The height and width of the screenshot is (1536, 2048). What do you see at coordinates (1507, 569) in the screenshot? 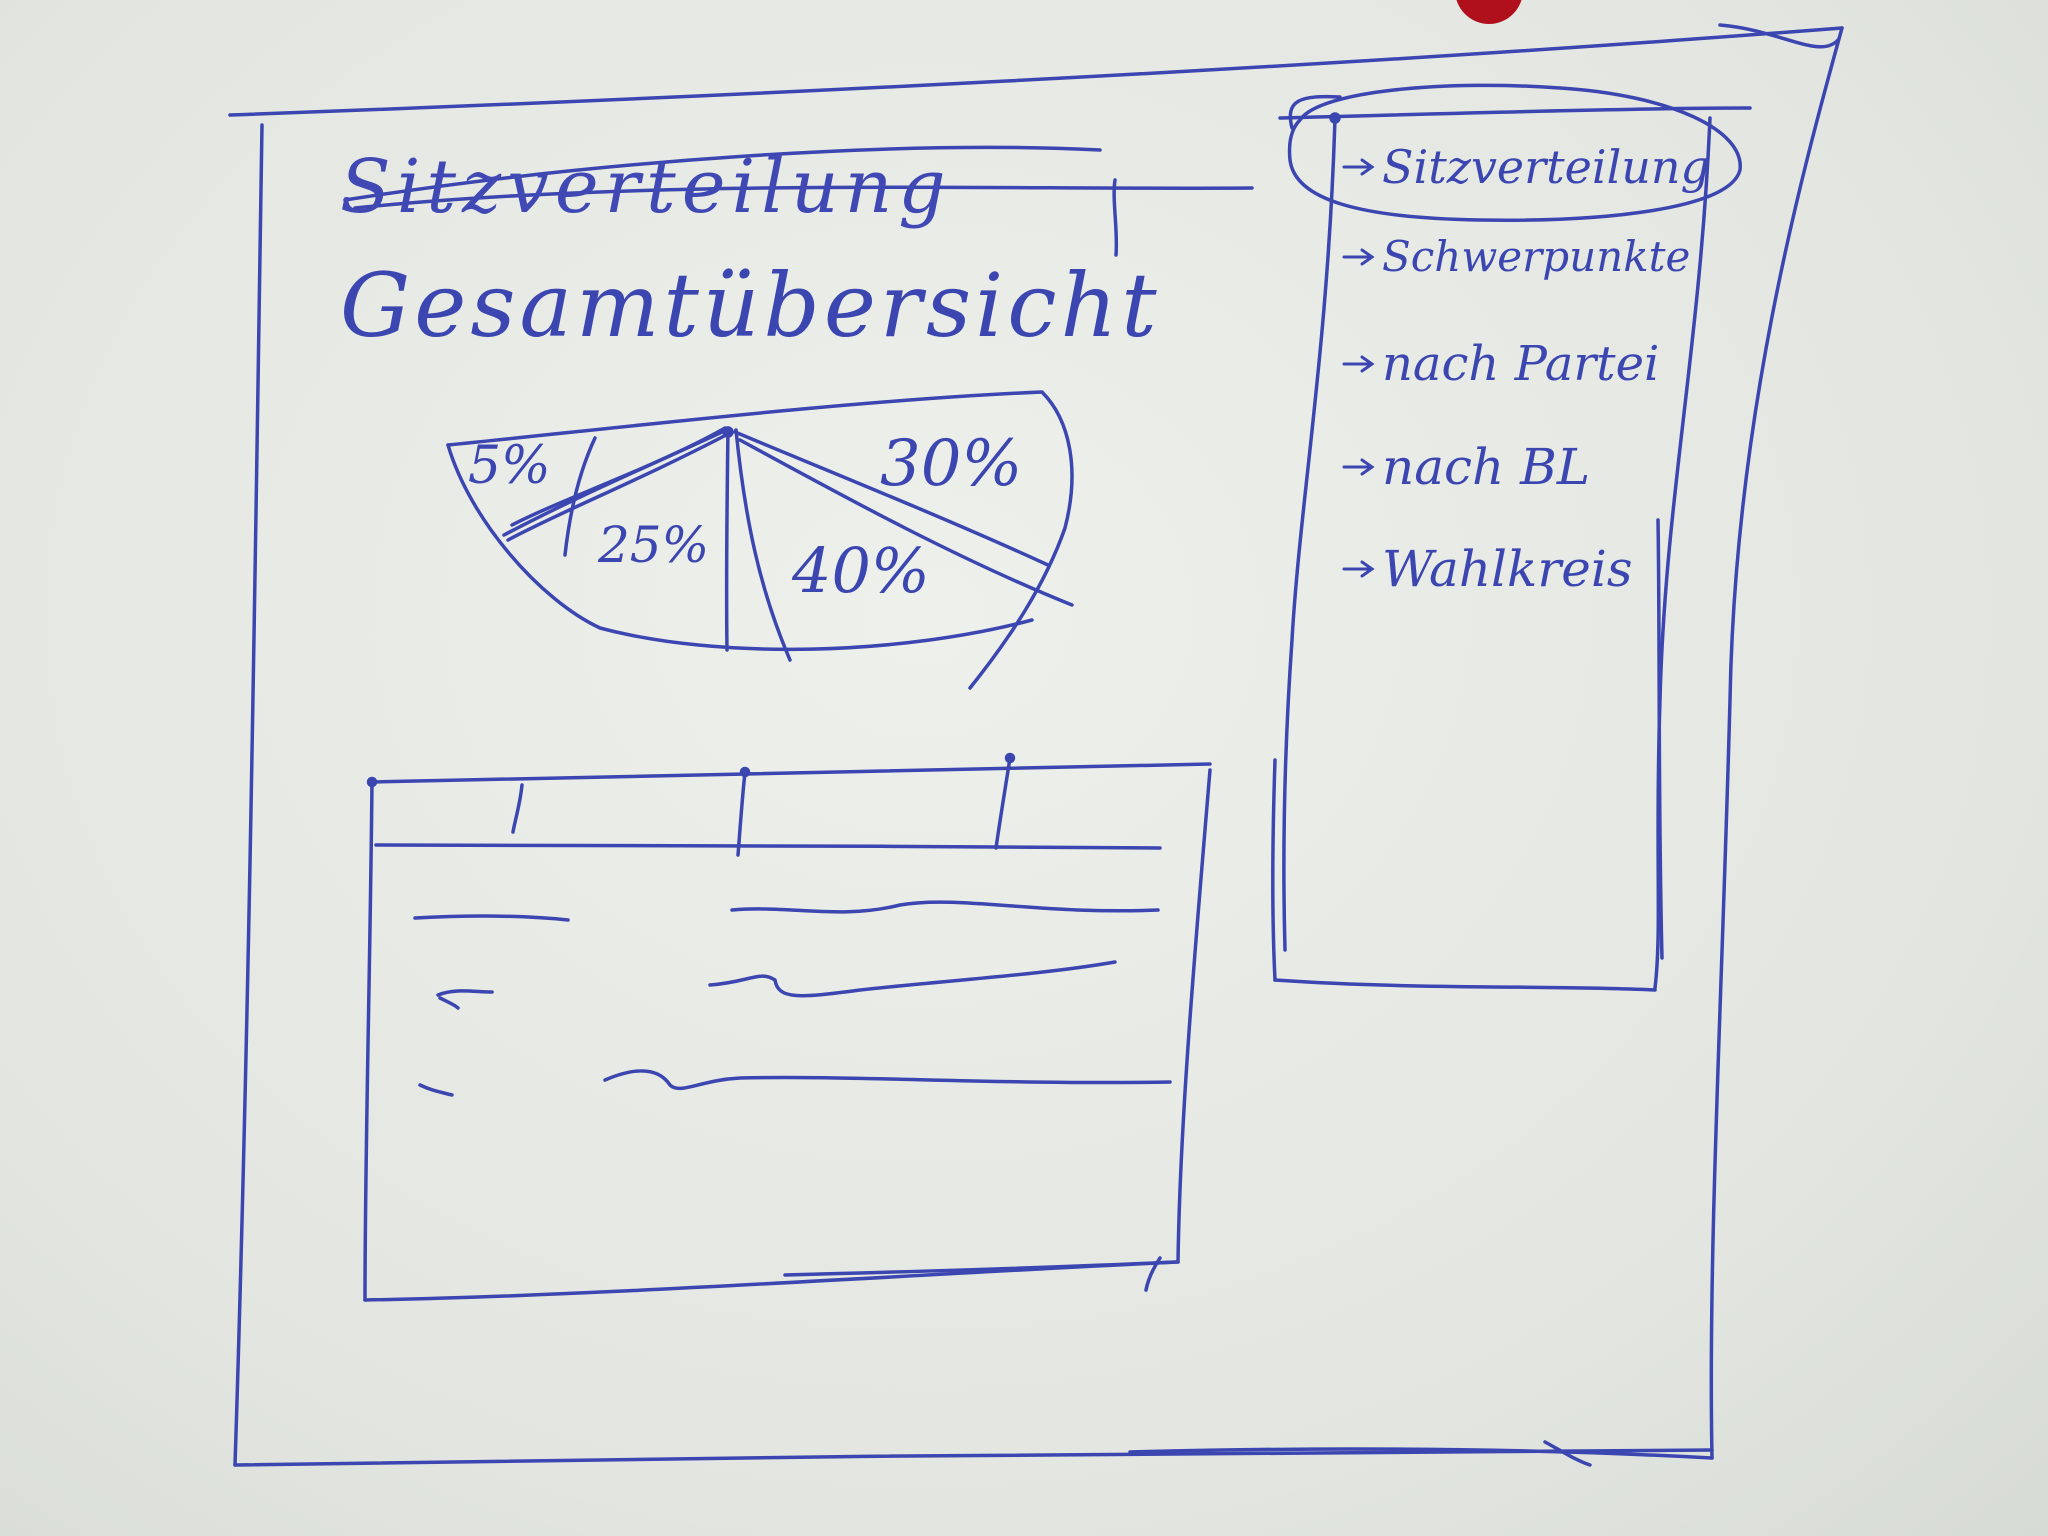
I see `sidebar-item-label: Wahlkreis` at bounding box center [1507, 569].